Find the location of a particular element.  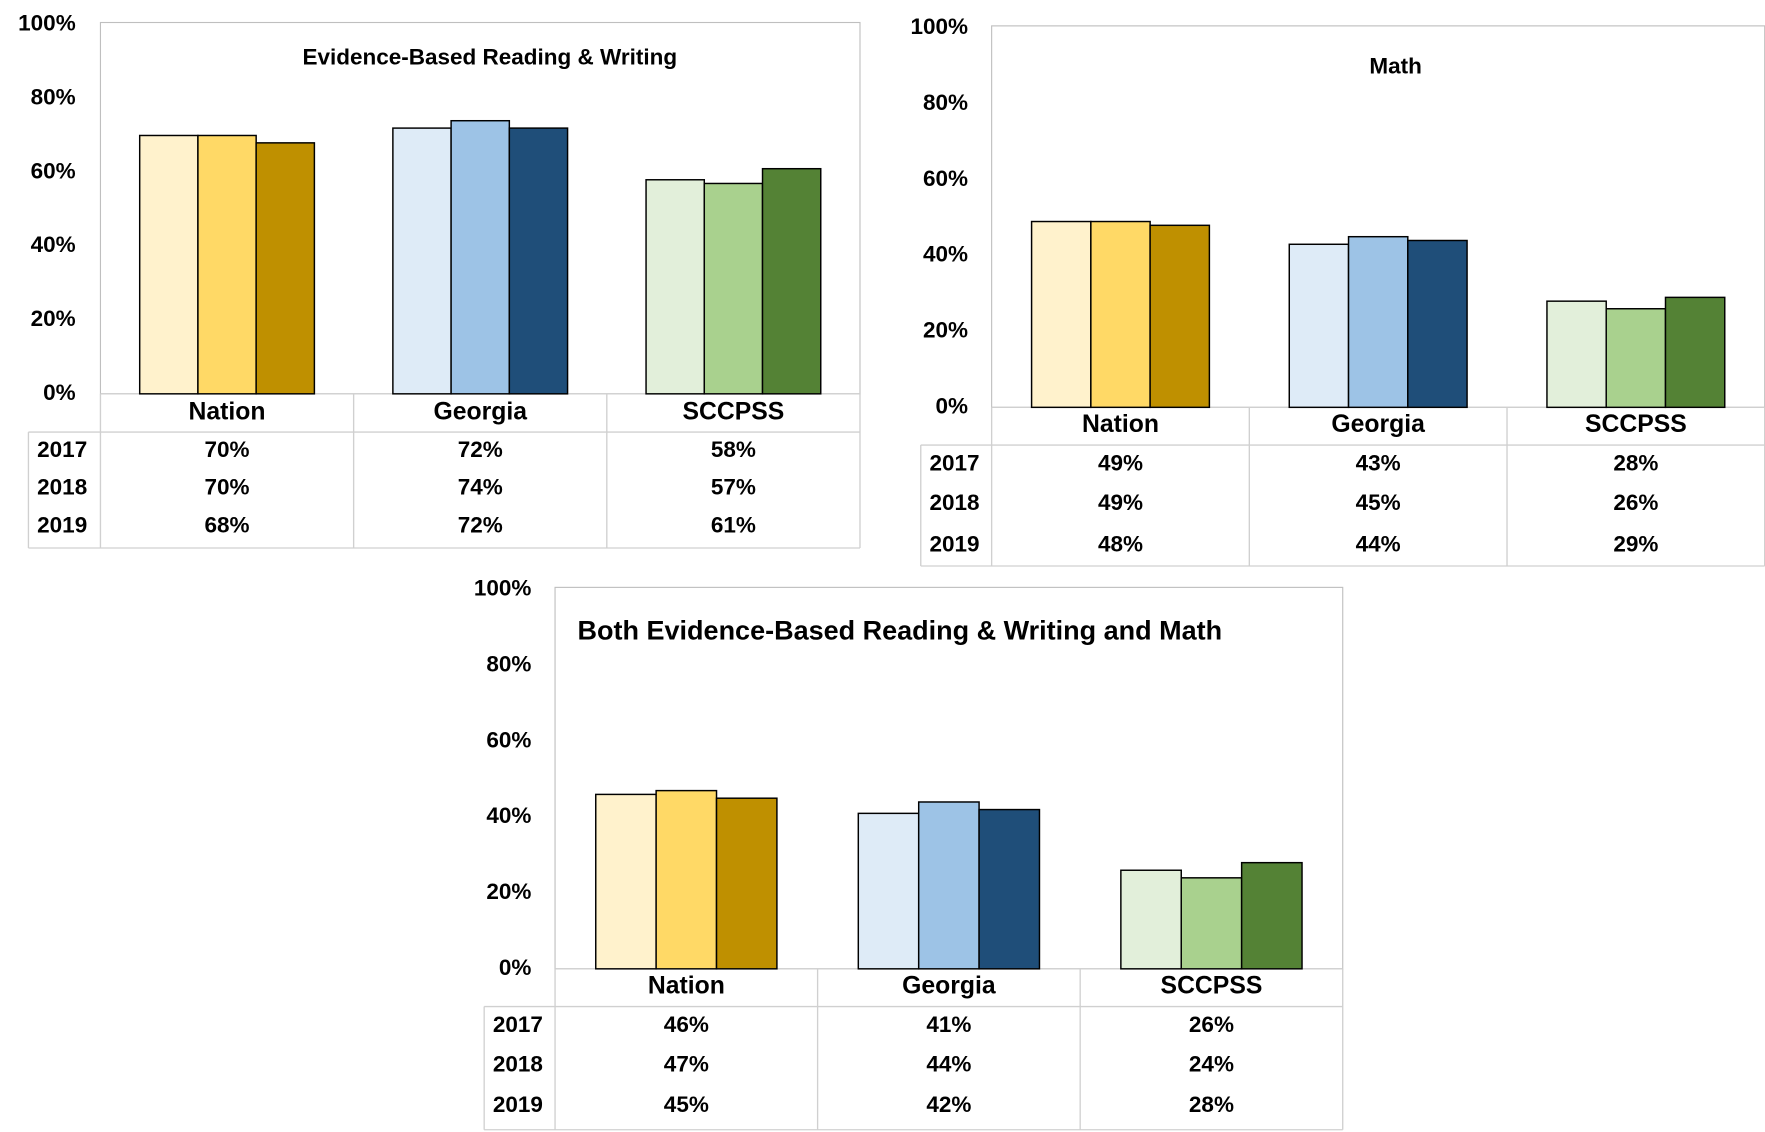

chart-title: Evidence-Based Reading & Writing is located at coordinates (489, 56).